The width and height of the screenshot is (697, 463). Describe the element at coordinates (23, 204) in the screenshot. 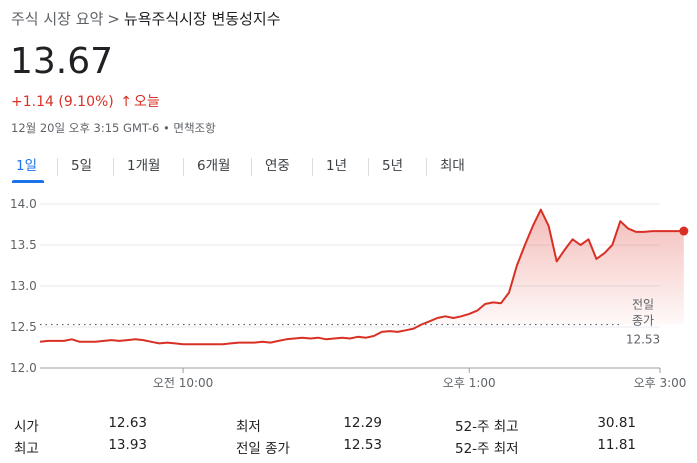

I see `y-tick-label: 14.0` at that location.